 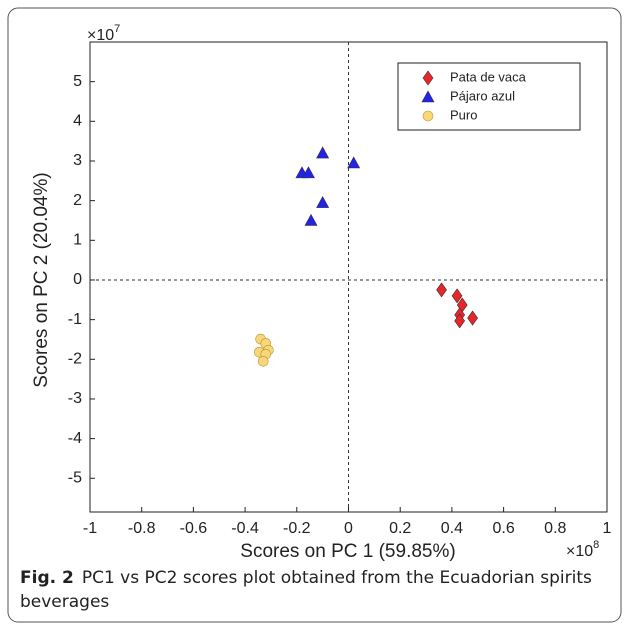 I want to click on x-axis-label: Scores on PC 1 (59.85%), so click(x=347, y=551).